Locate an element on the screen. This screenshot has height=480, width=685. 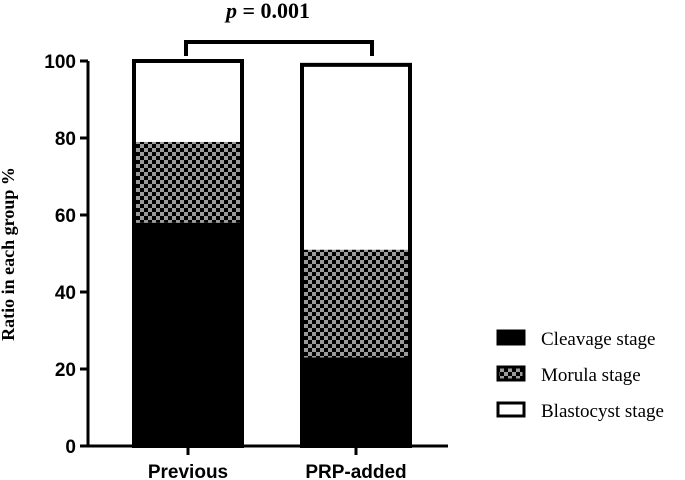
y-tick-label: 0 is located at coordinates (70, 447).